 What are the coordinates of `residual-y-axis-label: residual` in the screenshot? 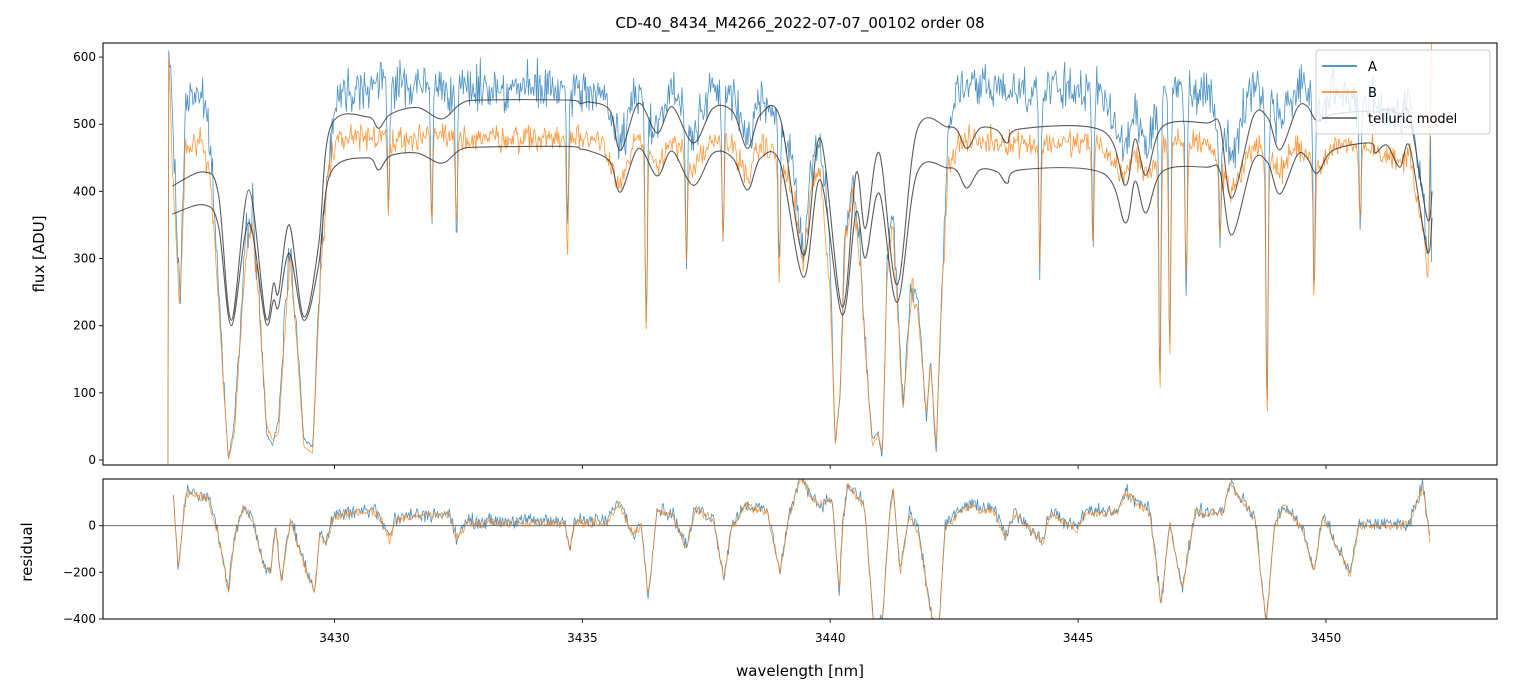 It's located at (27, 551).